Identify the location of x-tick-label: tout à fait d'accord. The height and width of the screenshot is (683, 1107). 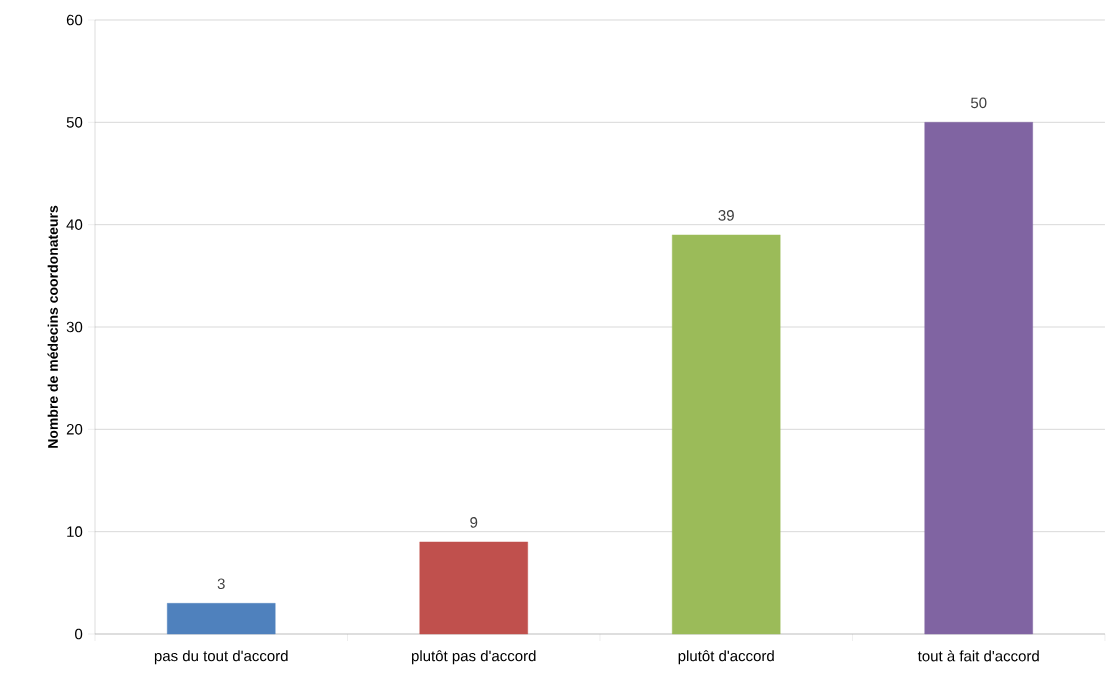
(978, 656).